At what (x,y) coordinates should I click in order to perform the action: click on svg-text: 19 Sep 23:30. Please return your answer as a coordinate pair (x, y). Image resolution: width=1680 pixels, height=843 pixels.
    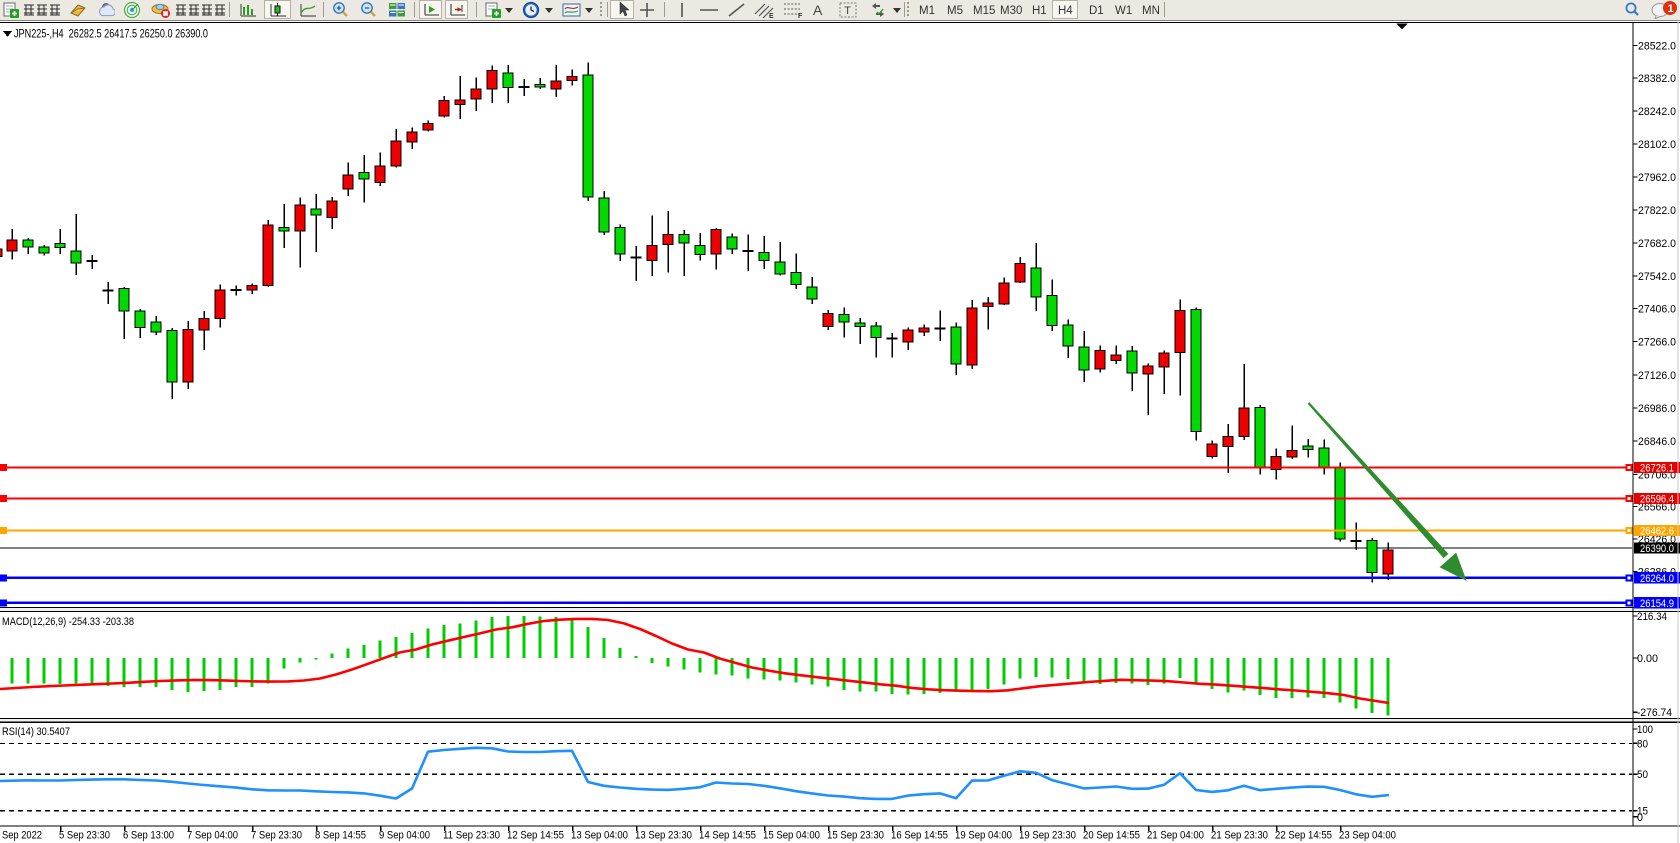
    Looking at the image, I should click on (1047, 836).